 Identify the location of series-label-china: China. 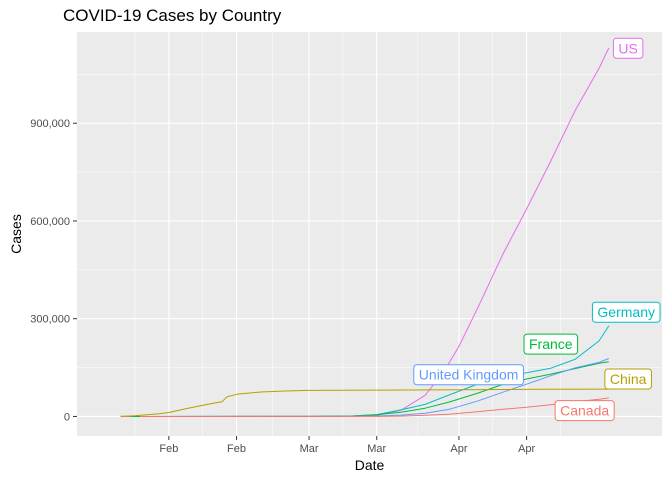
(628, 379).